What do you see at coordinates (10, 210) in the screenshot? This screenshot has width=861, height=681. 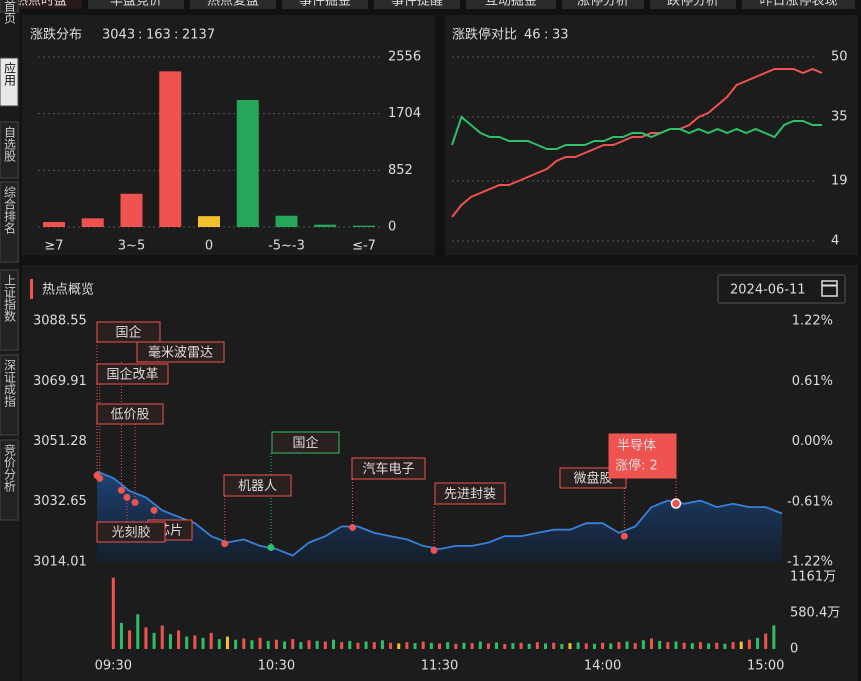 I see `left-tab-label: 综合排名` at bounding box center [10, 210].